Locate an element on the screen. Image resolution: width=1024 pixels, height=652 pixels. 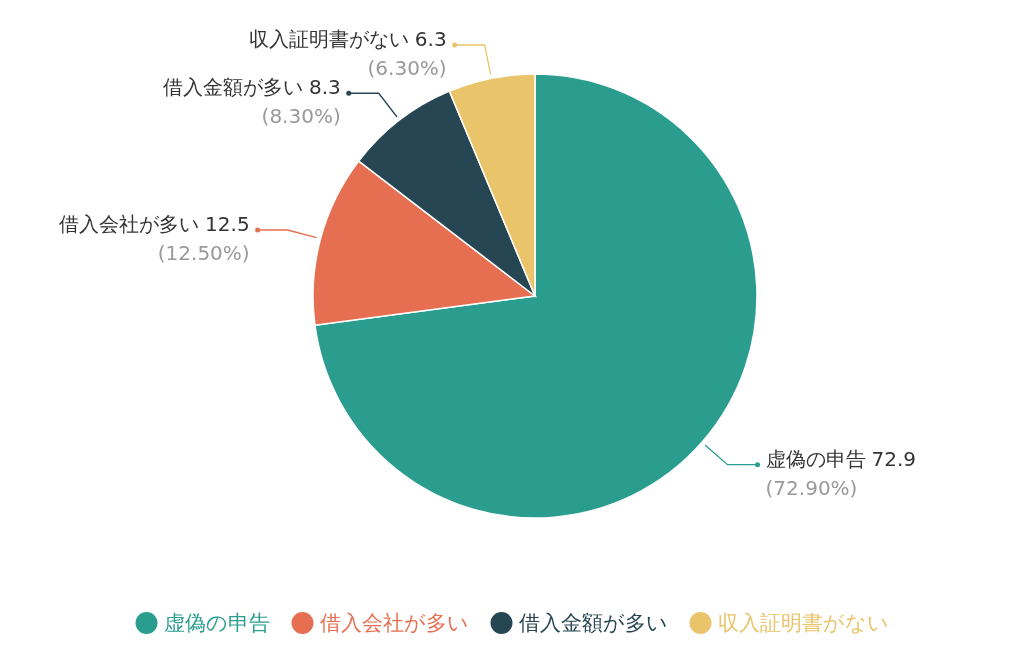
legend-label: 虚偽の申告 is located at coordinates (216, 623).